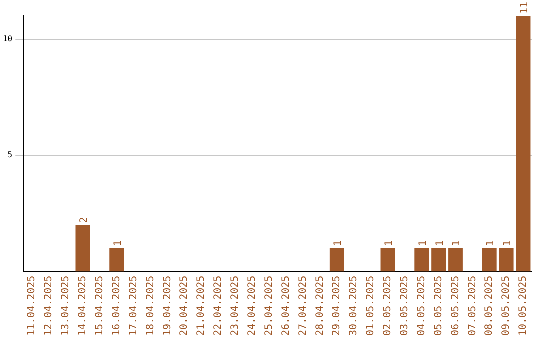  What do you see at coordinates (252, 306) in the screenshot?
I see `x-tick-label: 24.04.2025` at bounding box center [252, 306].